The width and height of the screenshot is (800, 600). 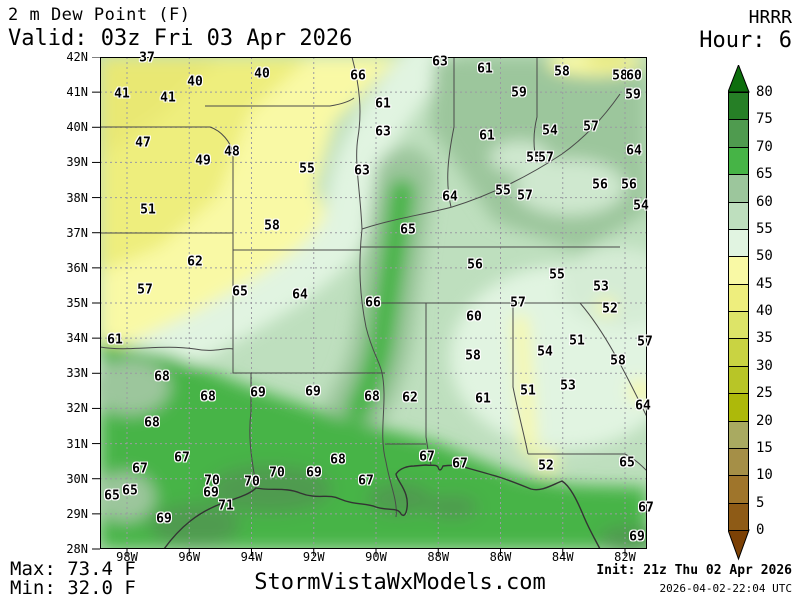 I want to click on colorbar-label: 45, so click(x=764, y=283).